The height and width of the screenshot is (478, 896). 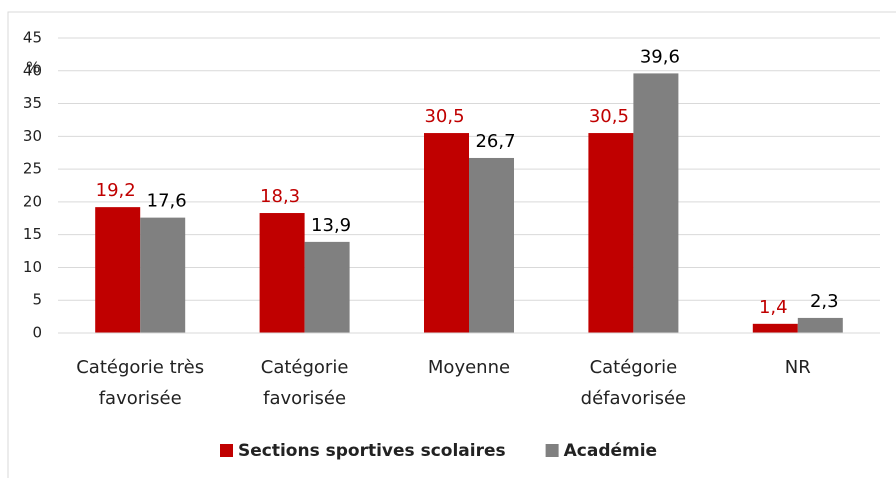 I want to click on y-tick-label: 35, so click(x=32, y=103).